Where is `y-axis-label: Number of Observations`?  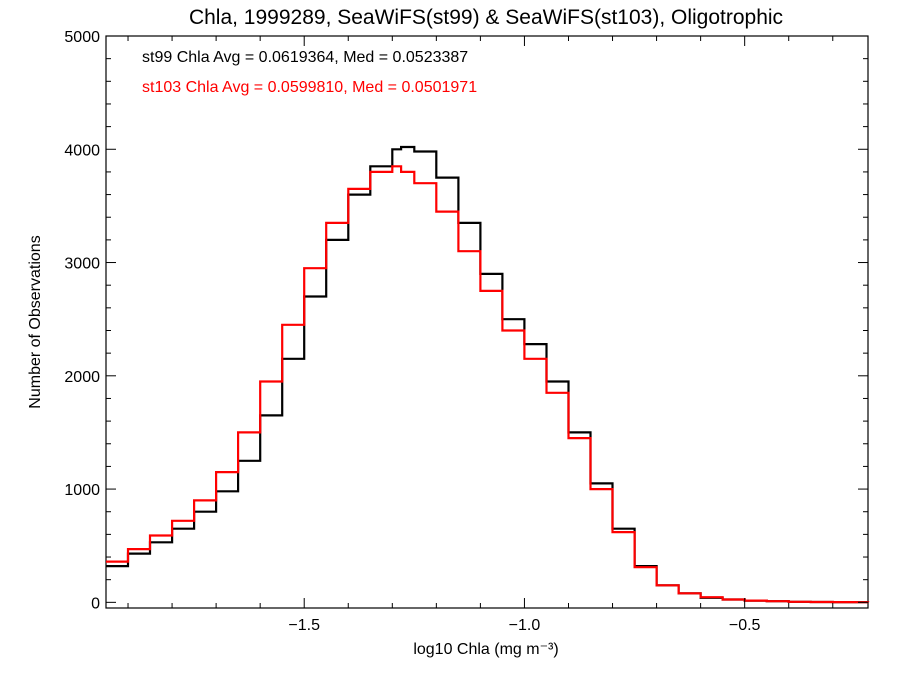 y-axis-label: Number of Observations is located at coordinates (35, 321).